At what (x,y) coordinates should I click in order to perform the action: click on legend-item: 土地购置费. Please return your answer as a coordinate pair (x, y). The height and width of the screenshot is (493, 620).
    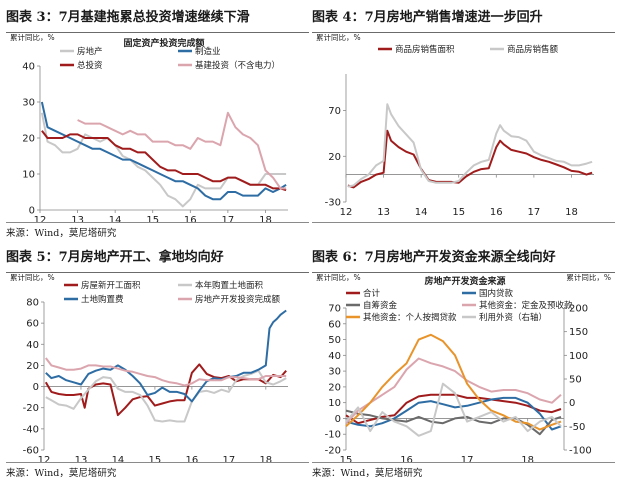
    Looking at the image, I should click on (94, 299).